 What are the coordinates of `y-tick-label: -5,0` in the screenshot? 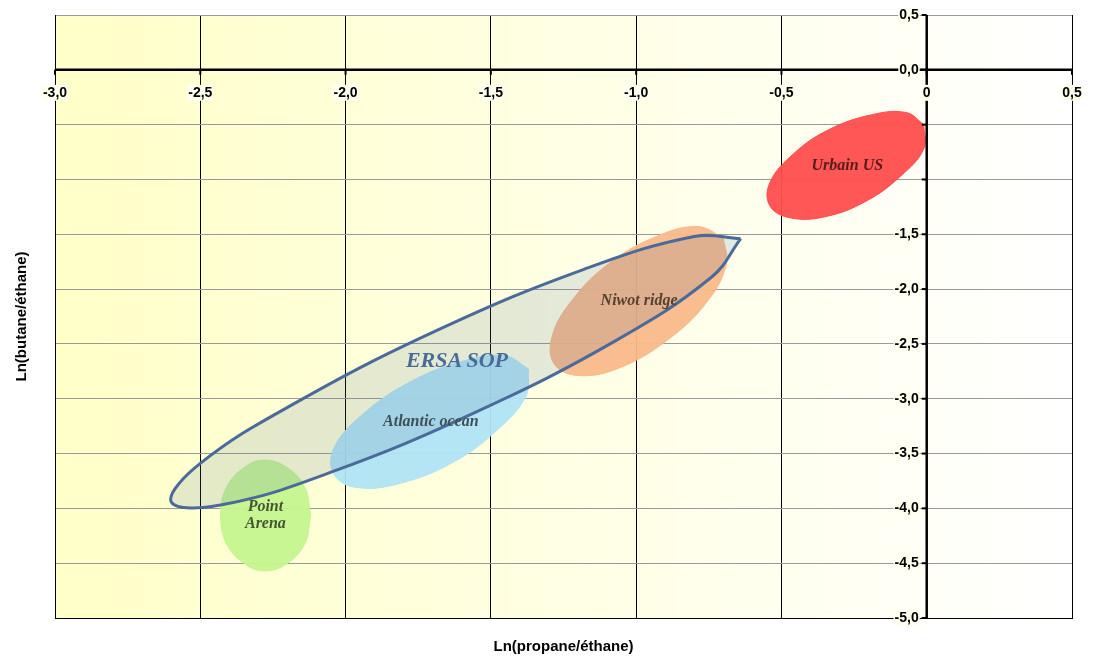 It's located at (906, 616).